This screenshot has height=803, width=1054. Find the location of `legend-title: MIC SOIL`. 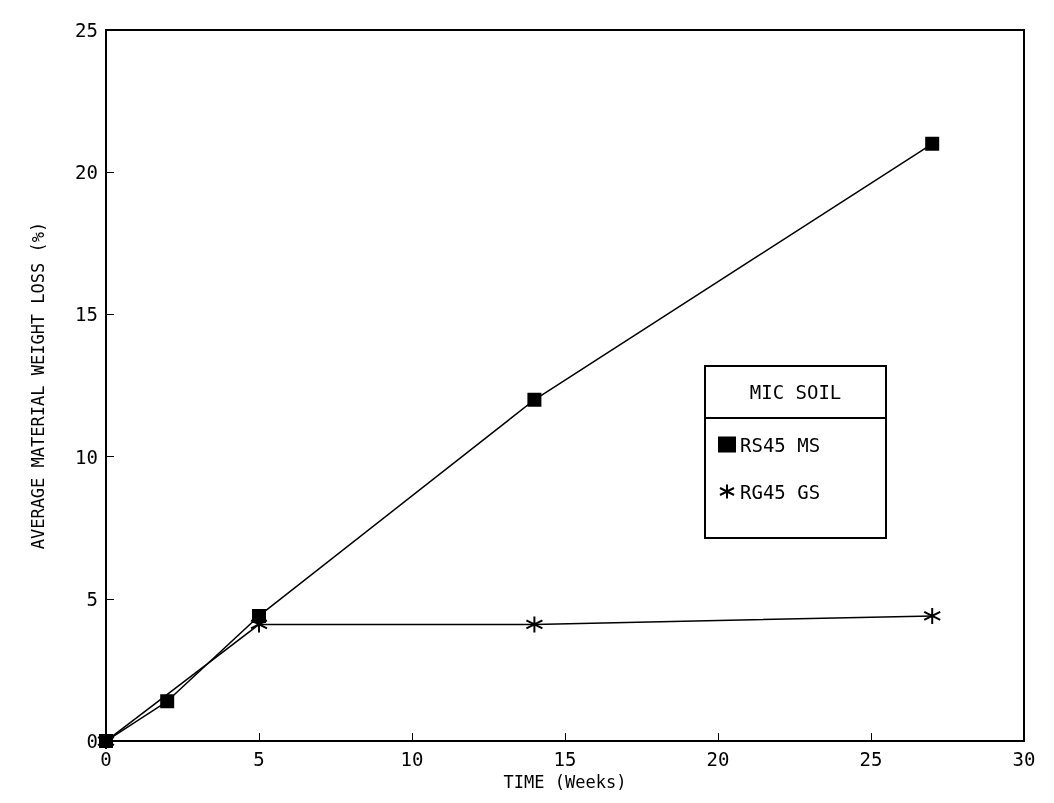

legend-title: MIC SOIL is located at coordinates (795, 392).